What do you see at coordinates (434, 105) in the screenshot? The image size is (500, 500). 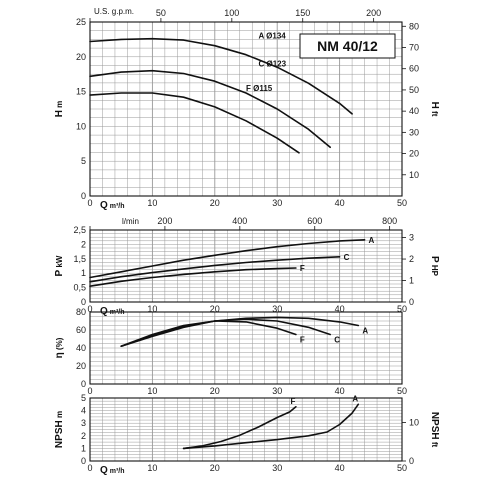 I see `head-y2-axis-name: H` at bounding box center [434, 105].